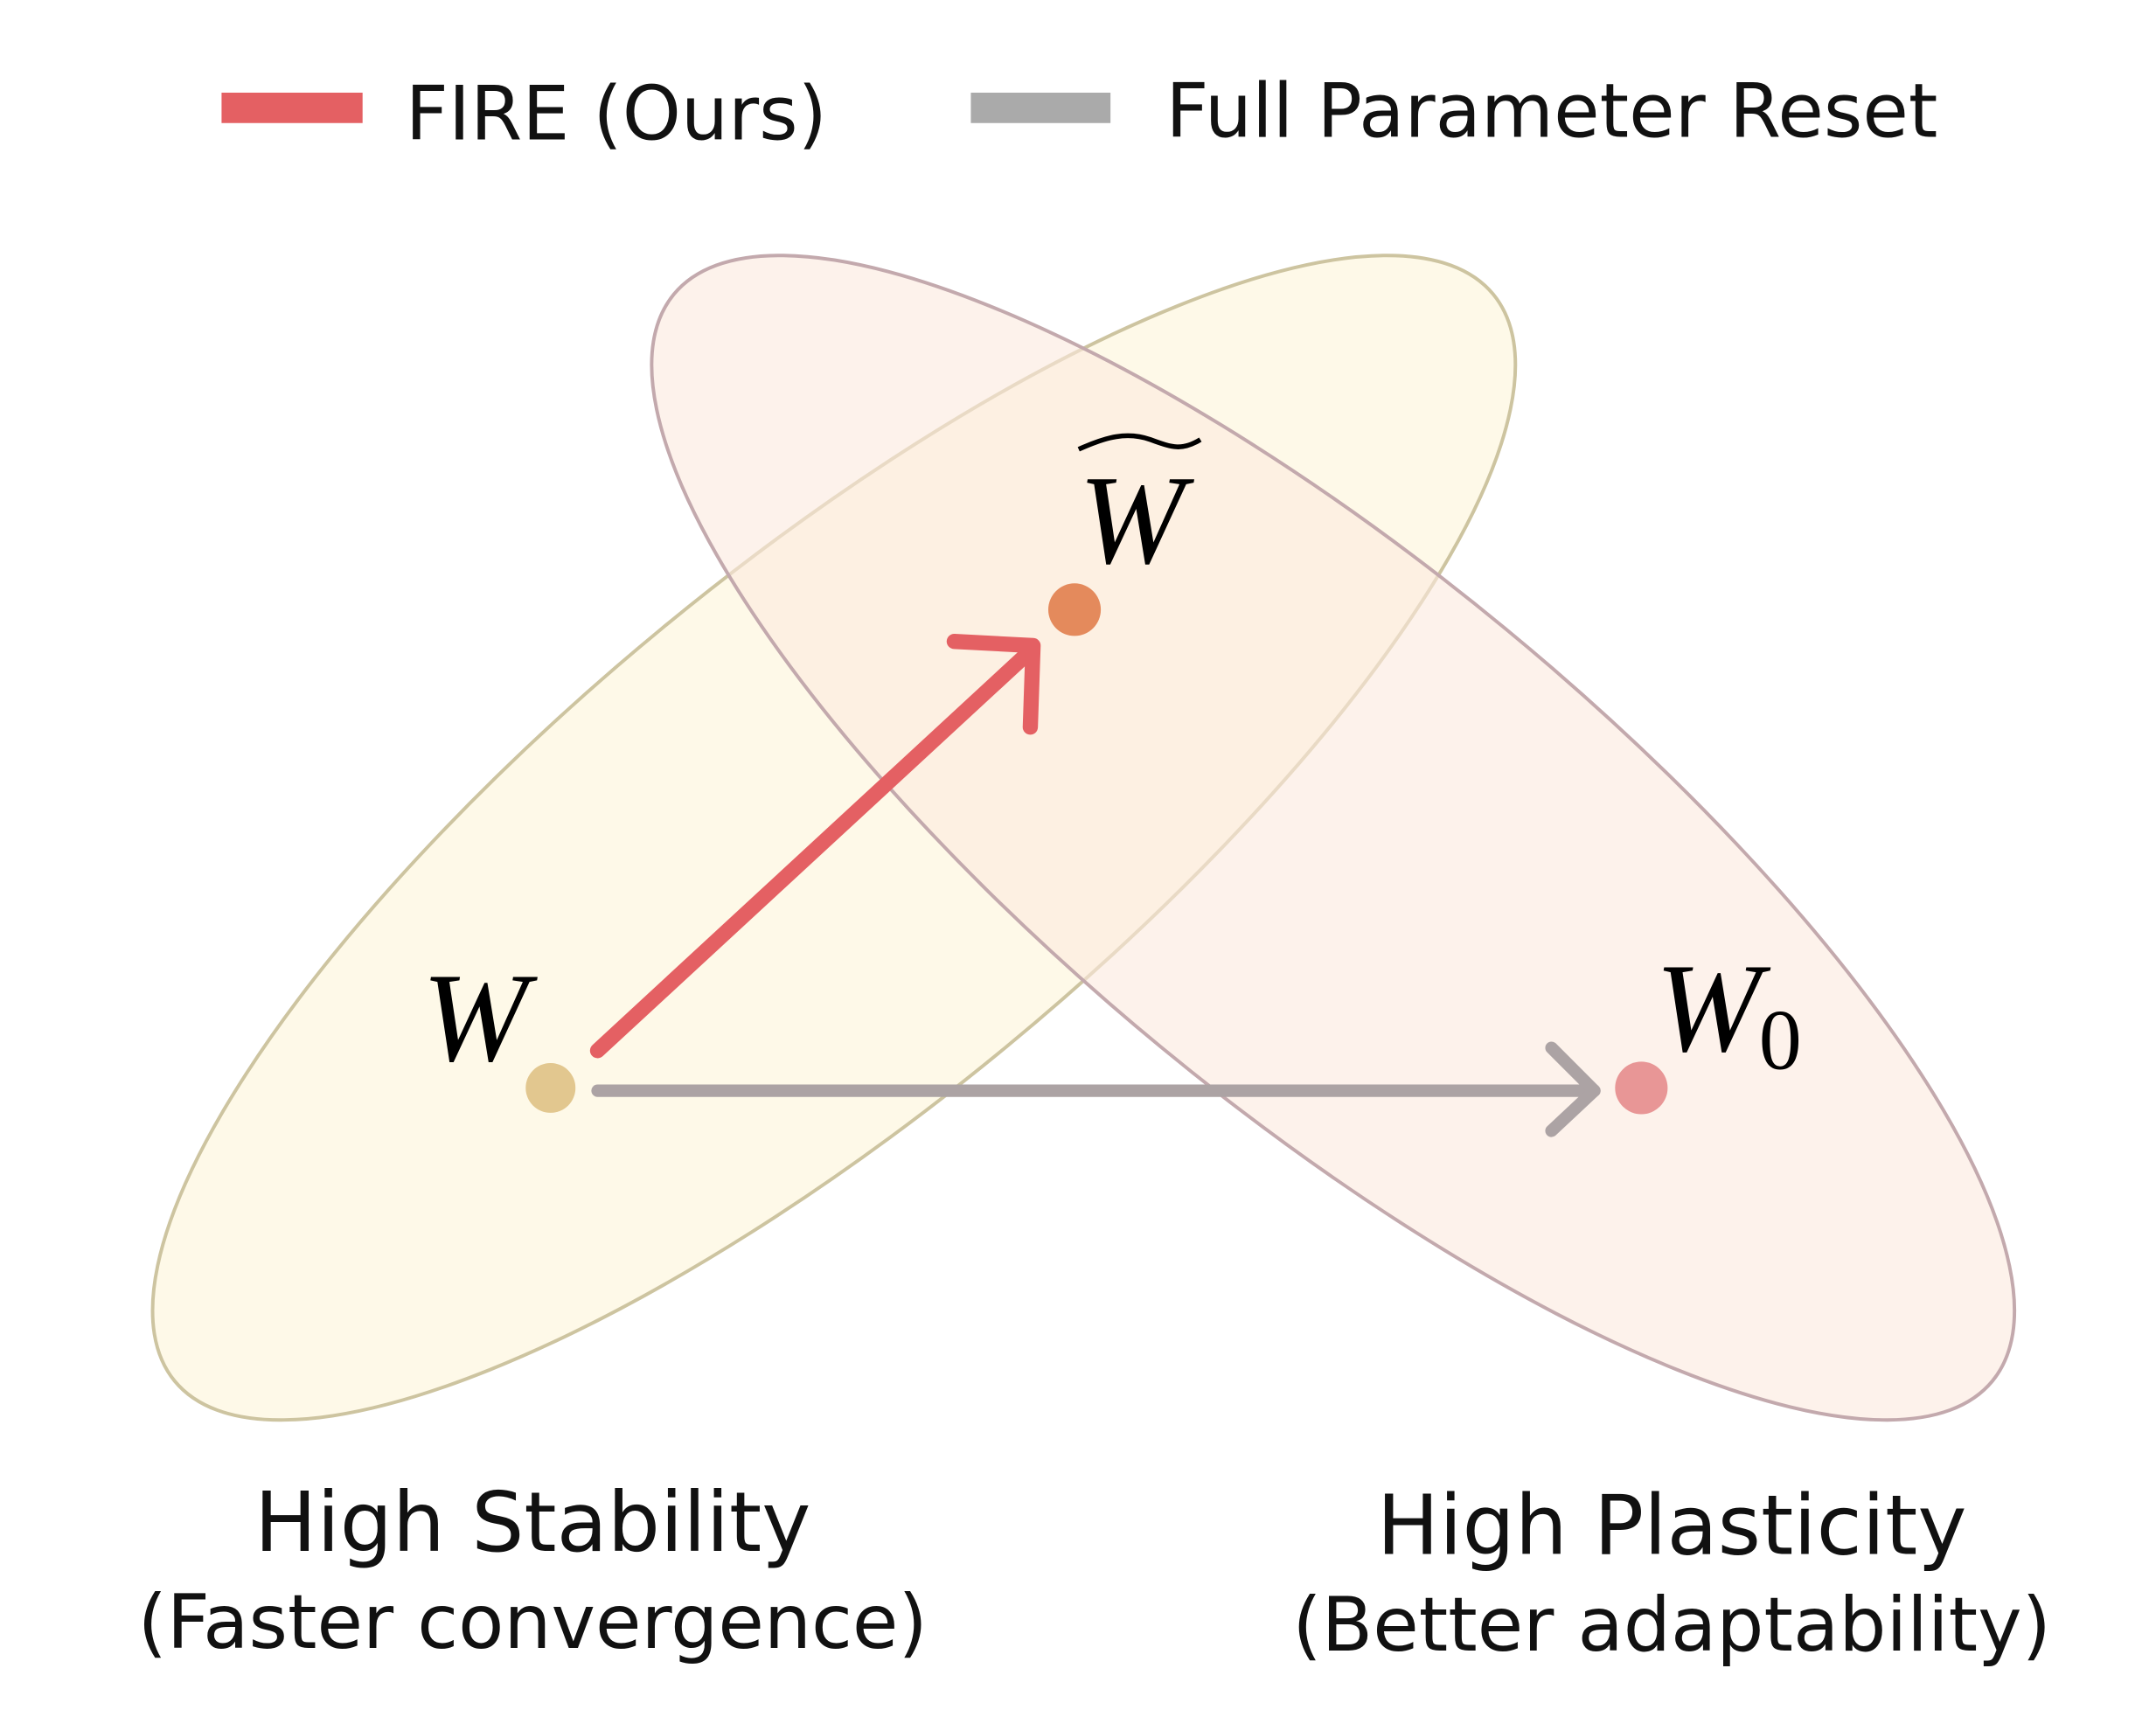  What do you see at coordinates (1075, 609) in the screenshot?
I see `point-w-tilde` at bounding box center [1075, 609].